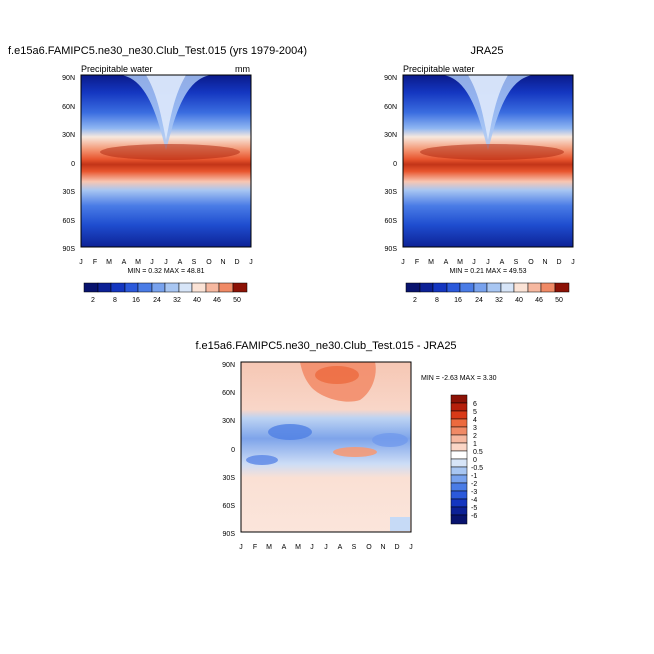 The image size is (654, 654). What do you see at coordinates (492, 152) in the screenshot?
I see `panel-right-warm-core` at bounding box center [492, 152].